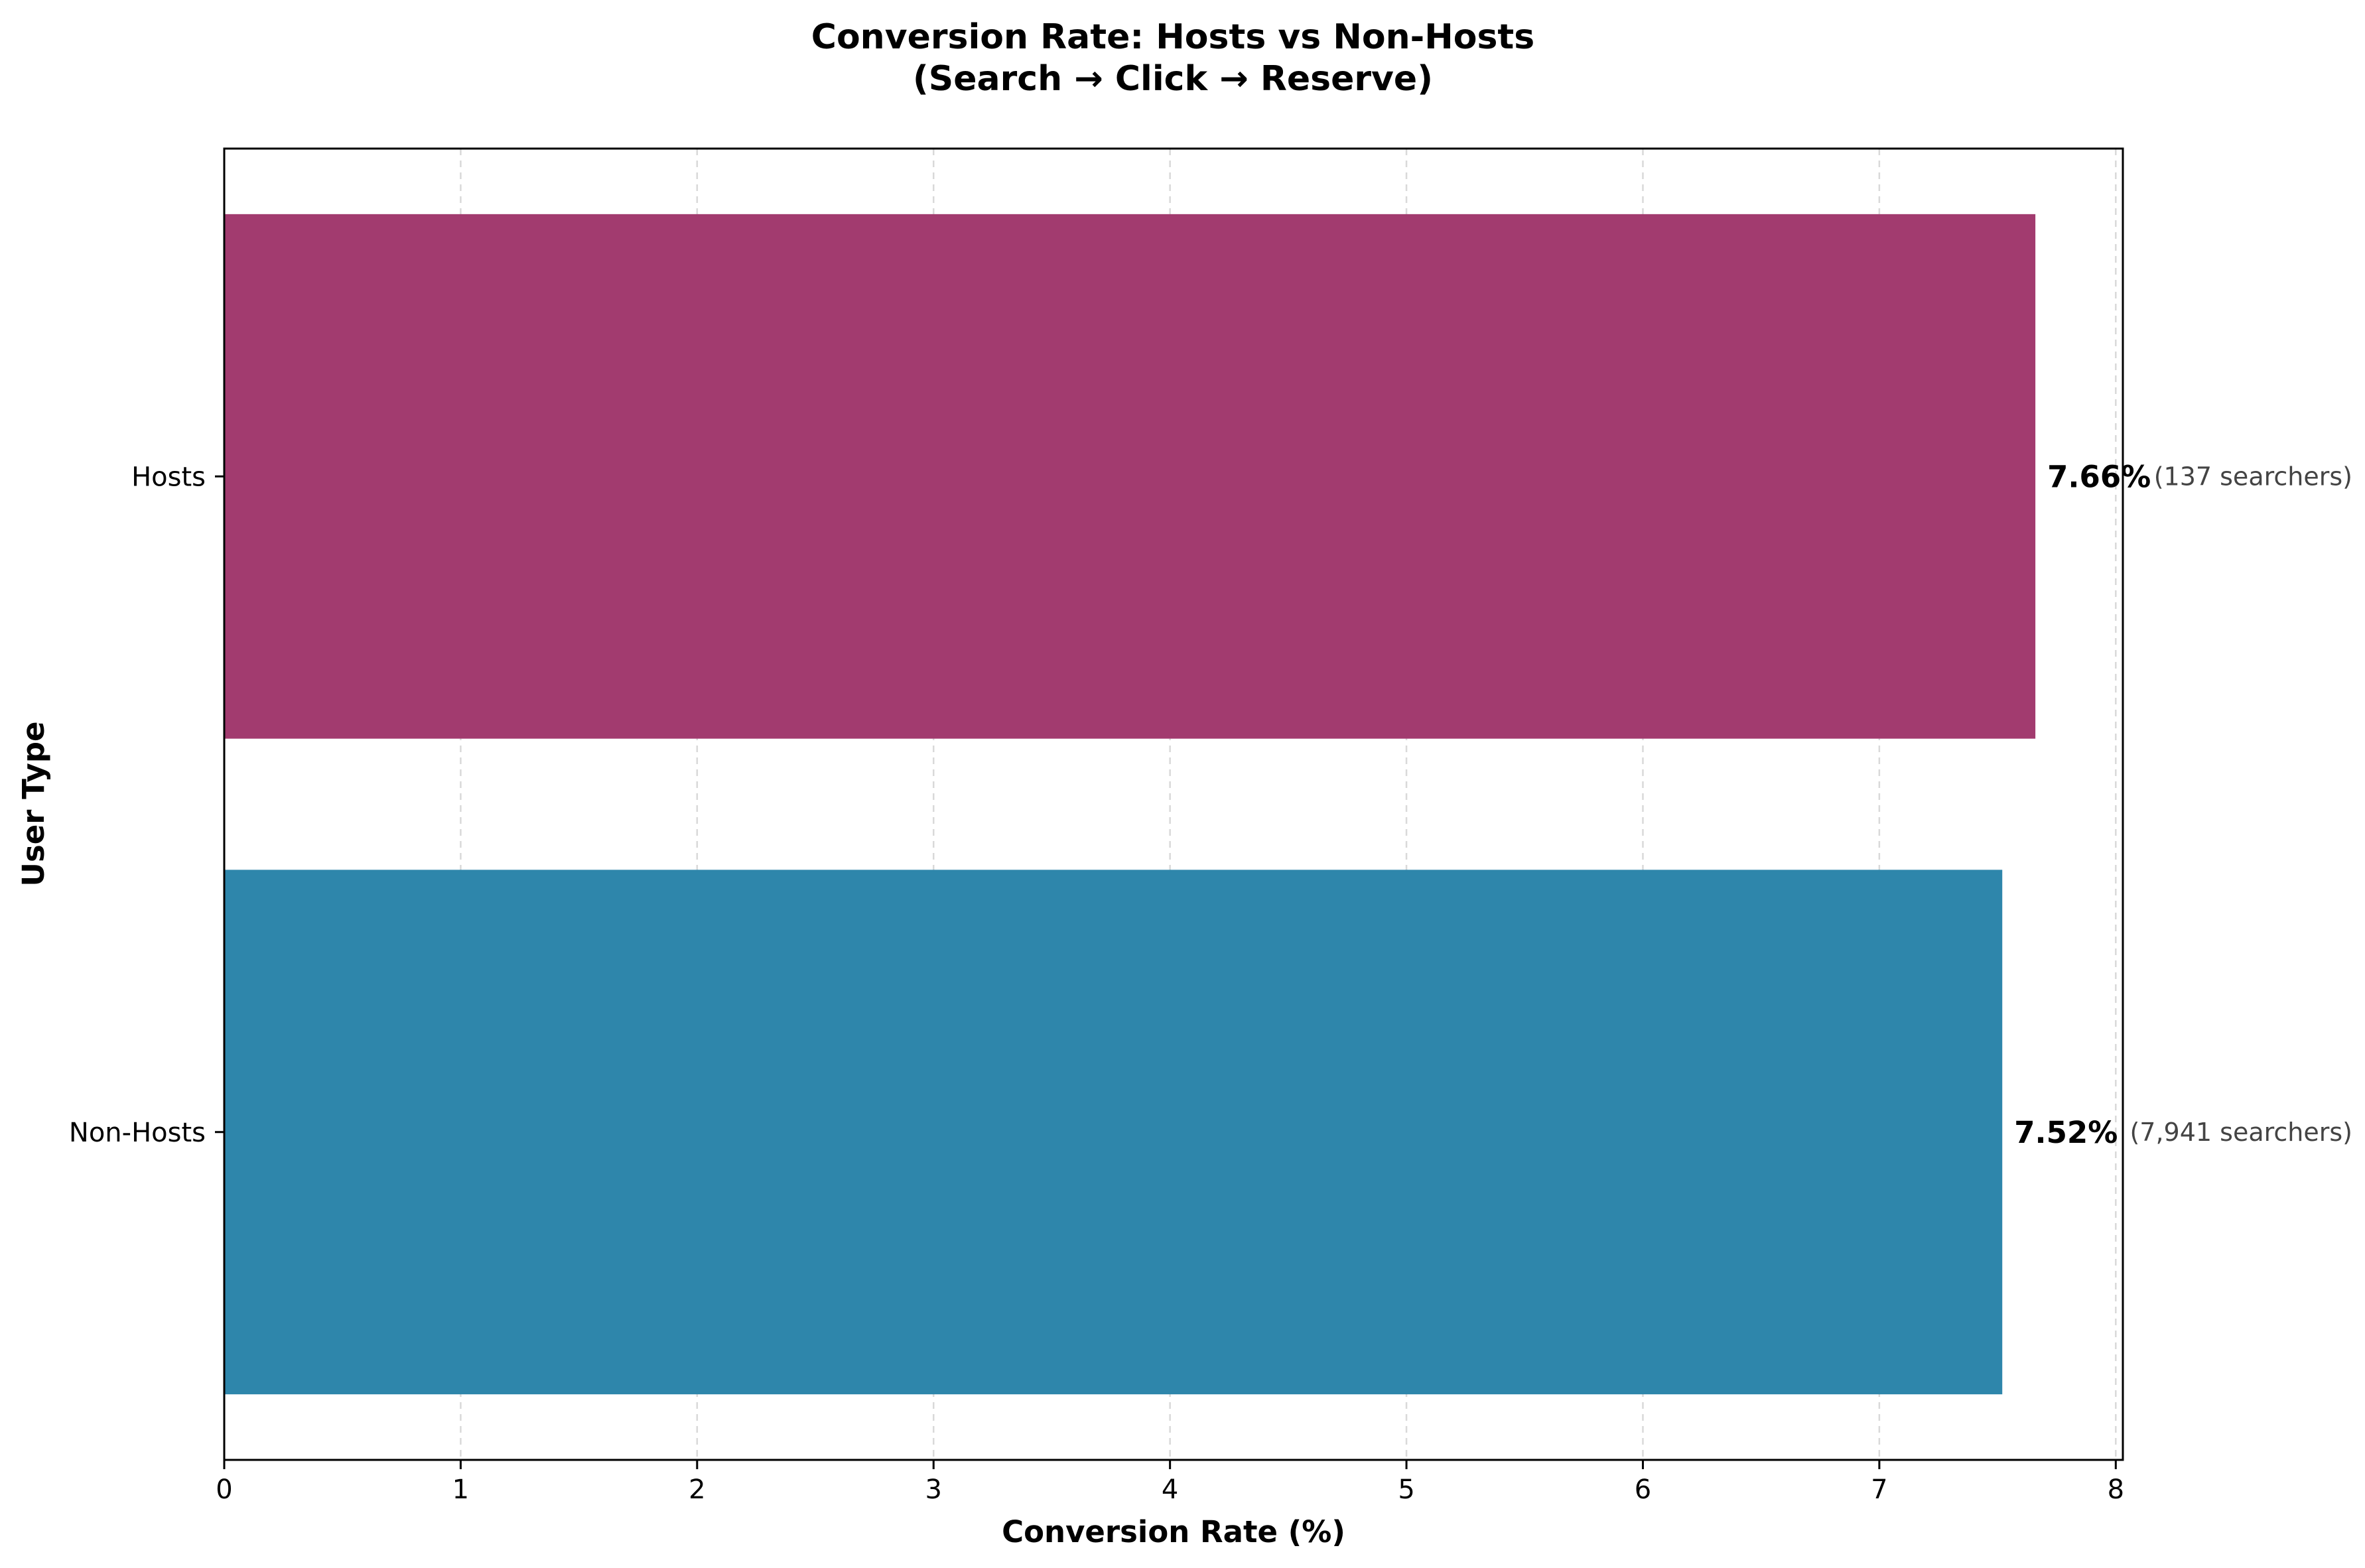  I want to click on y-axis-ticks: Hosts Non-Hosts, so click(146, 805).